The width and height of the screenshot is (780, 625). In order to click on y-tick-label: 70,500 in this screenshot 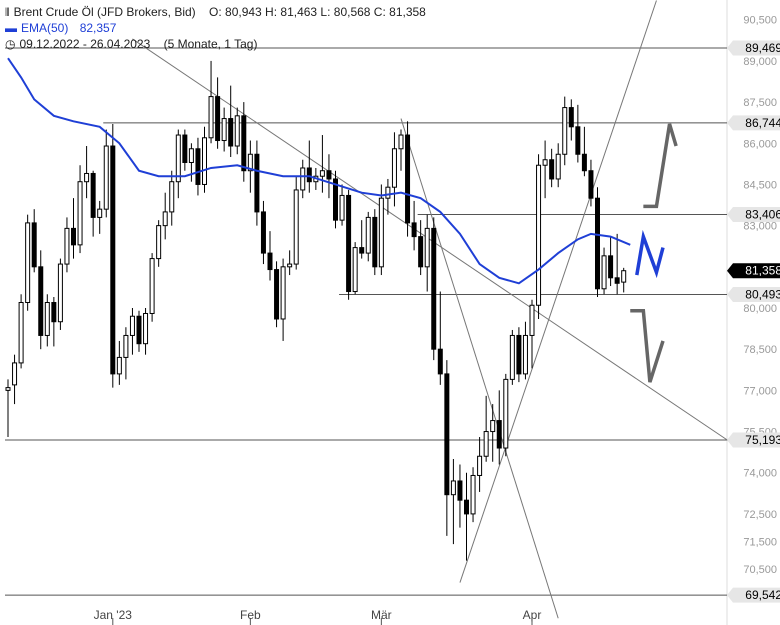, I will do `click(760, 570)`.